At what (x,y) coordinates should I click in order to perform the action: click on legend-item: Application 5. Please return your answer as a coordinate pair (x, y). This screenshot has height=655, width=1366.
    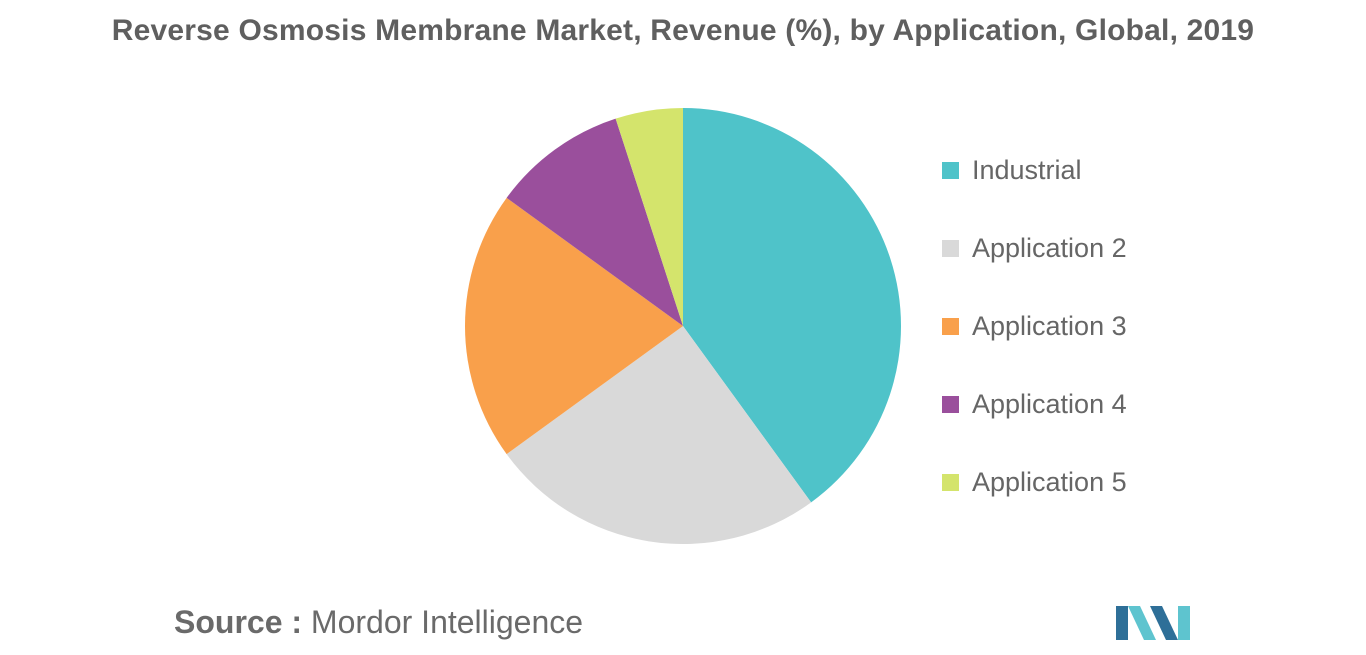
    Looking at the image, I should click on (1034, 501).